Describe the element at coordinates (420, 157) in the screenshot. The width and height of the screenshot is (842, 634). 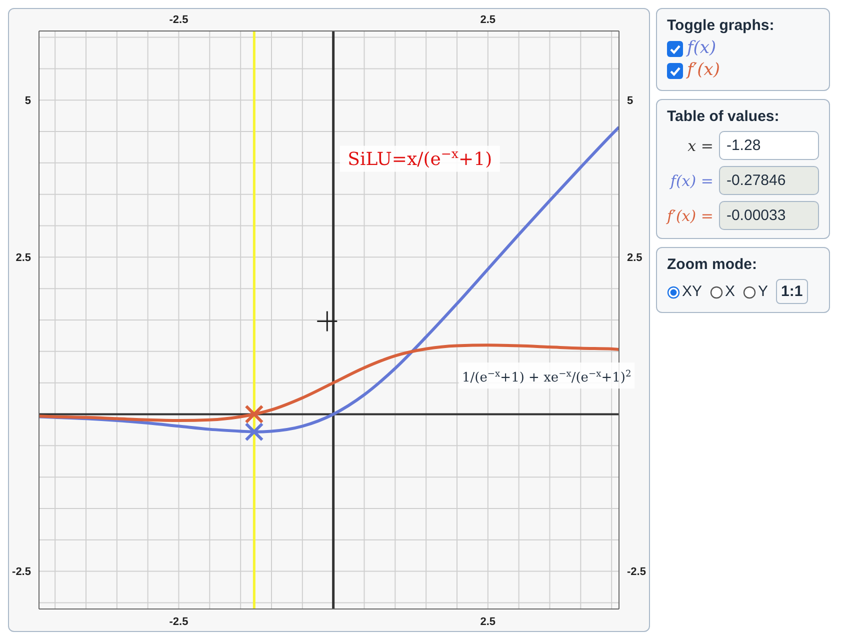
I see `annotation: SiLU=x/(e$^{−x}$+1)` at that location.